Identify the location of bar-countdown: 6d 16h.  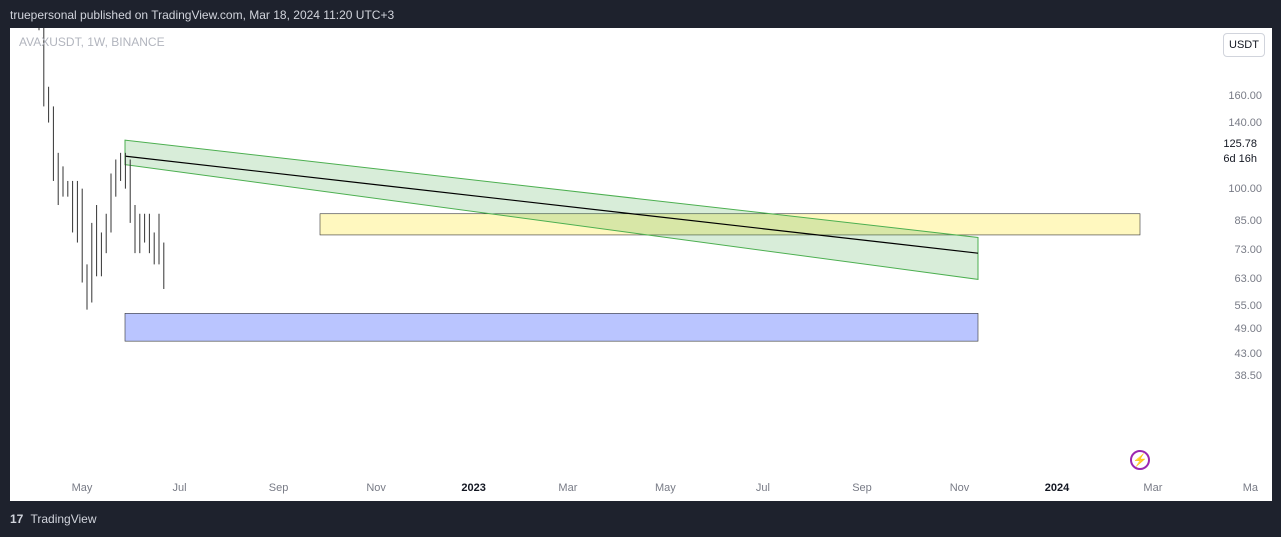
(1240, 158).